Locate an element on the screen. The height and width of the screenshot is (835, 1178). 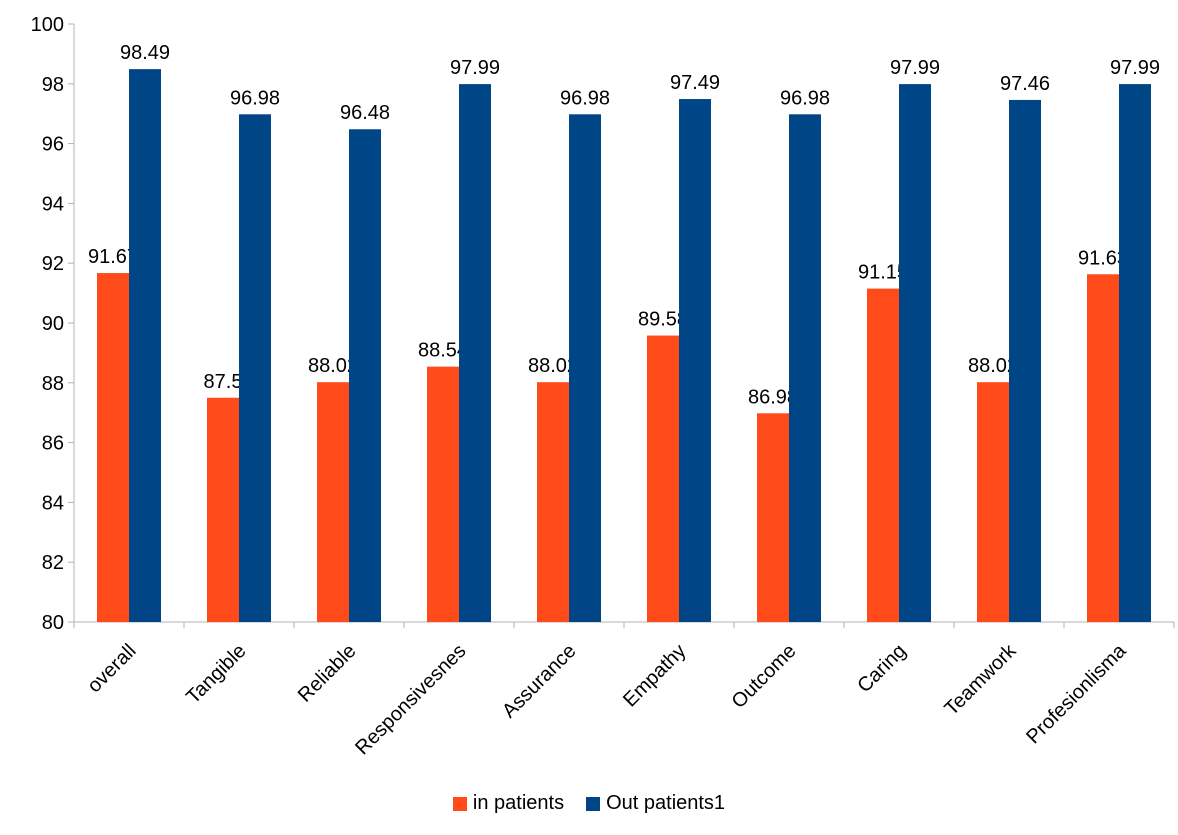
bar-in-patients-profesionlisma is located at coordinates (1103, 448).